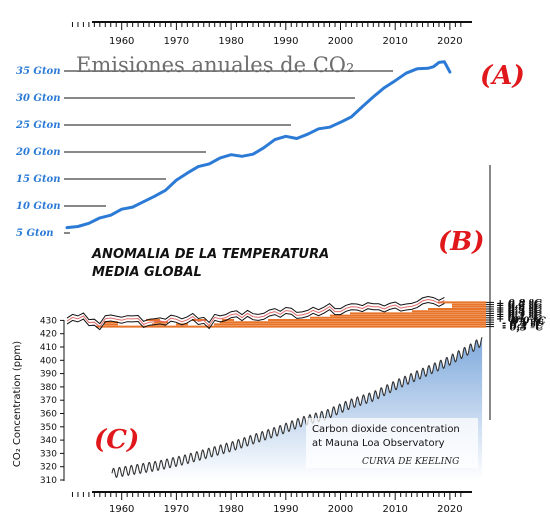 This screenshot has width=550, height=532. I want to click on co2-y-tick-label: 320, so click(48, 468).